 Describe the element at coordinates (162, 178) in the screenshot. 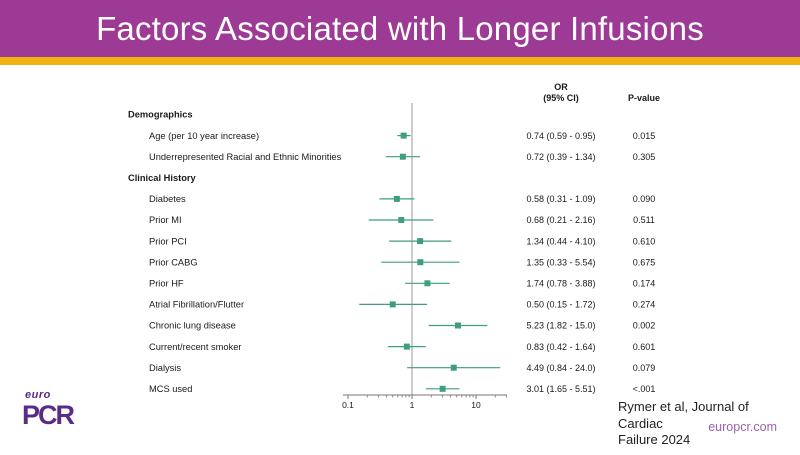

I see `group-header-label: Clinical History` at that location.